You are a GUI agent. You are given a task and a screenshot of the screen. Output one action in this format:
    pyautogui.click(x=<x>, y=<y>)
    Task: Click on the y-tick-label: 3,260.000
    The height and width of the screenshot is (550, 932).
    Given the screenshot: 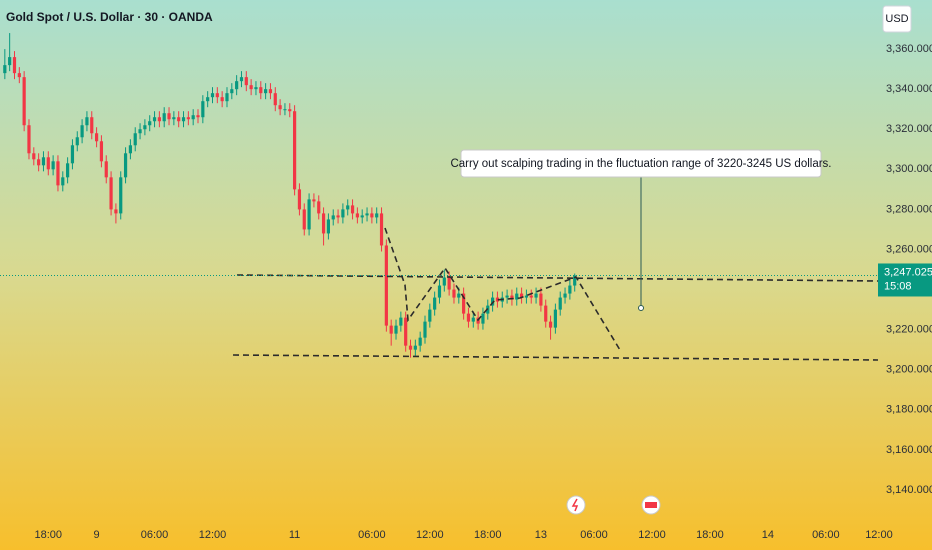 What is the action you would take?
    pyautogui.click(x=909, y=249)
    